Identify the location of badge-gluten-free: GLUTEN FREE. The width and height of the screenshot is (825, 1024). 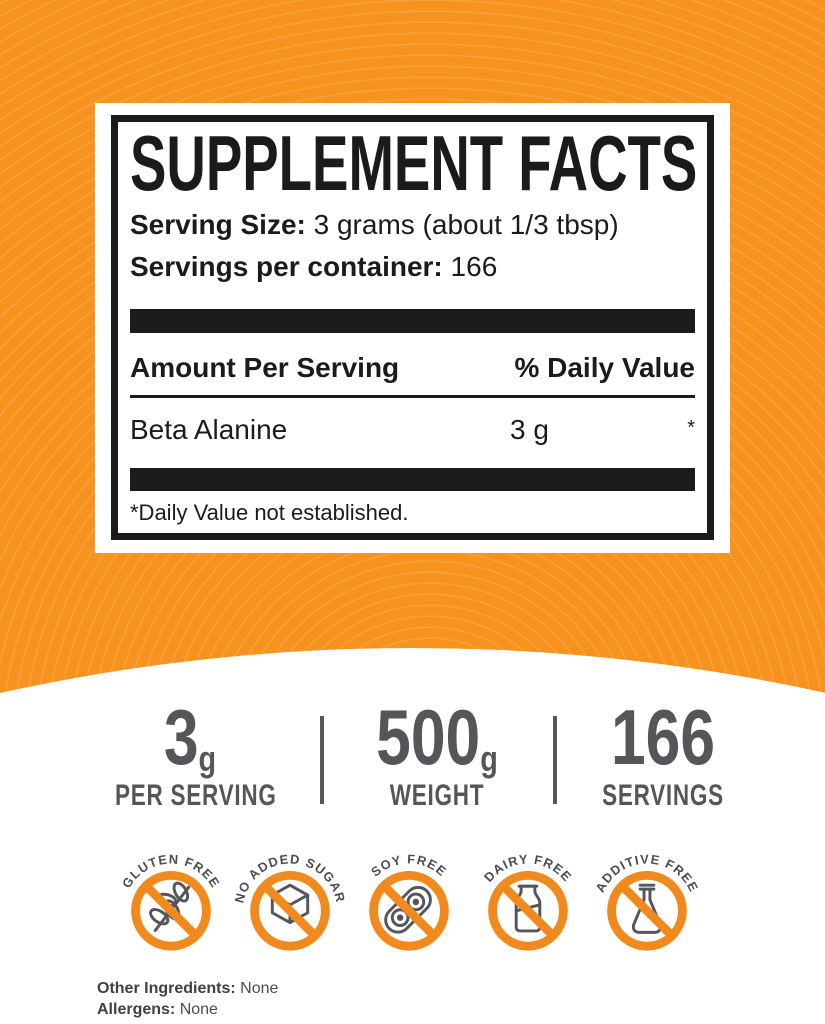
(170, 901).